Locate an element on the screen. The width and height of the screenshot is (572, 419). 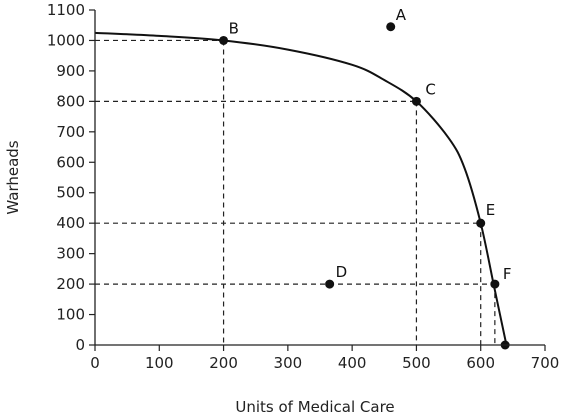
point-C is located at coordinates (416, 101).